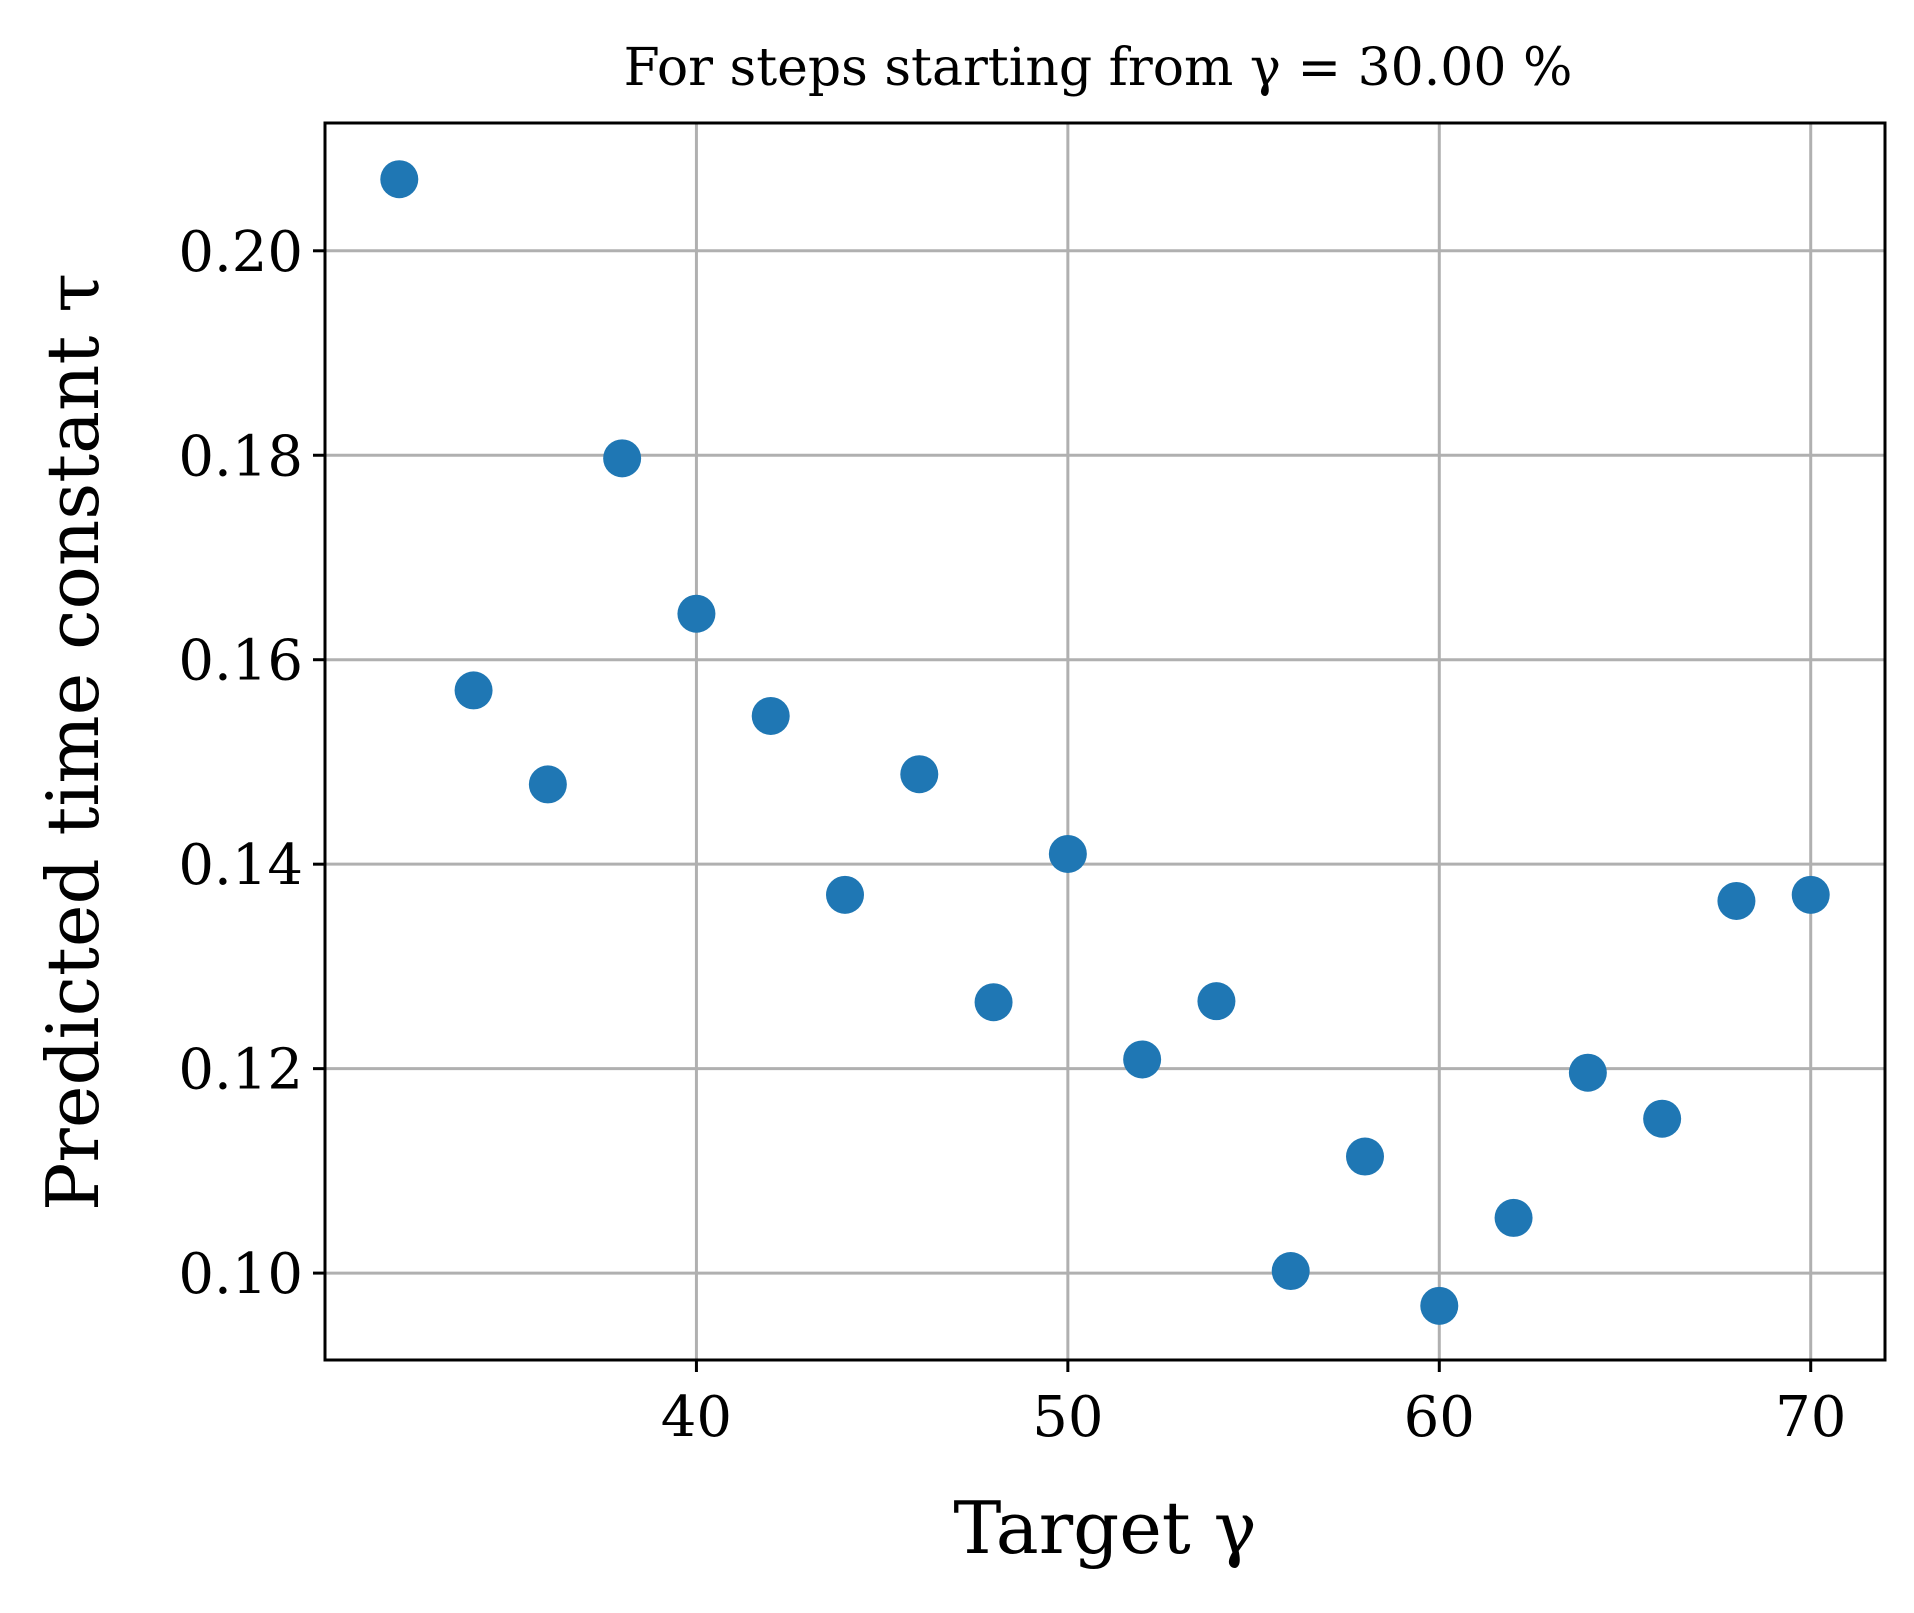  I want to click on x-tick-label: 50, so click(1067, 1417).